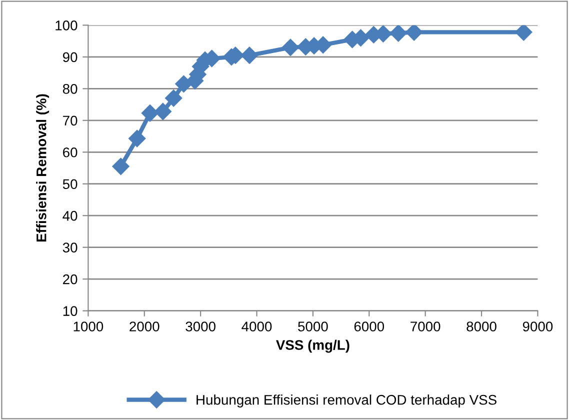 This screenshot has height=420, width=569. I want to click on y-tick-label: 90, so click(70, 57).